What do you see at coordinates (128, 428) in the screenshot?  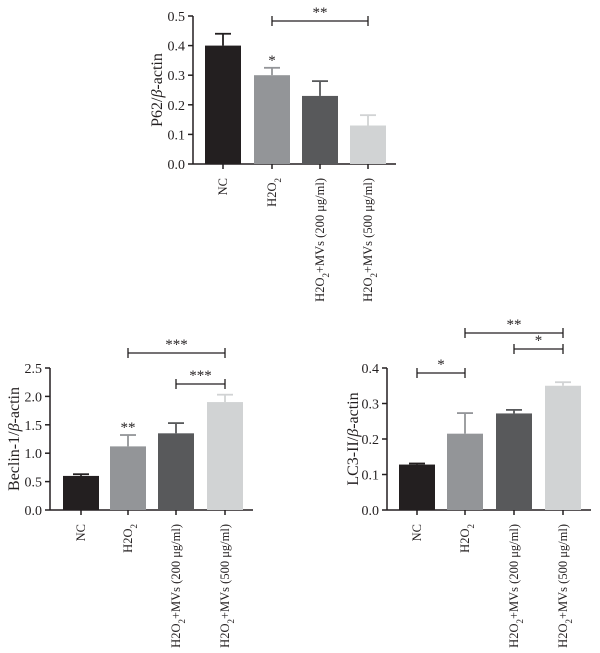 I see `significance-star-1: **` at bounding box center [128, 428].